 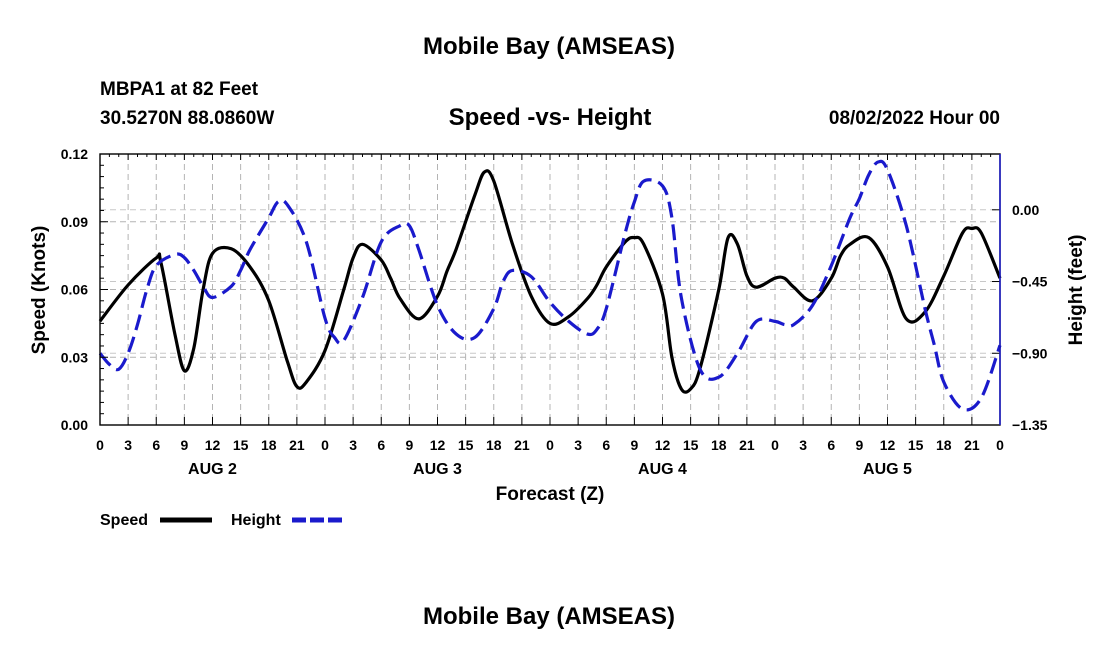 What do you see at coordinates (1030, 353) in the screenshot?
I see `y-right-tick-label: −0.90` at bounding box center [1030, 353].